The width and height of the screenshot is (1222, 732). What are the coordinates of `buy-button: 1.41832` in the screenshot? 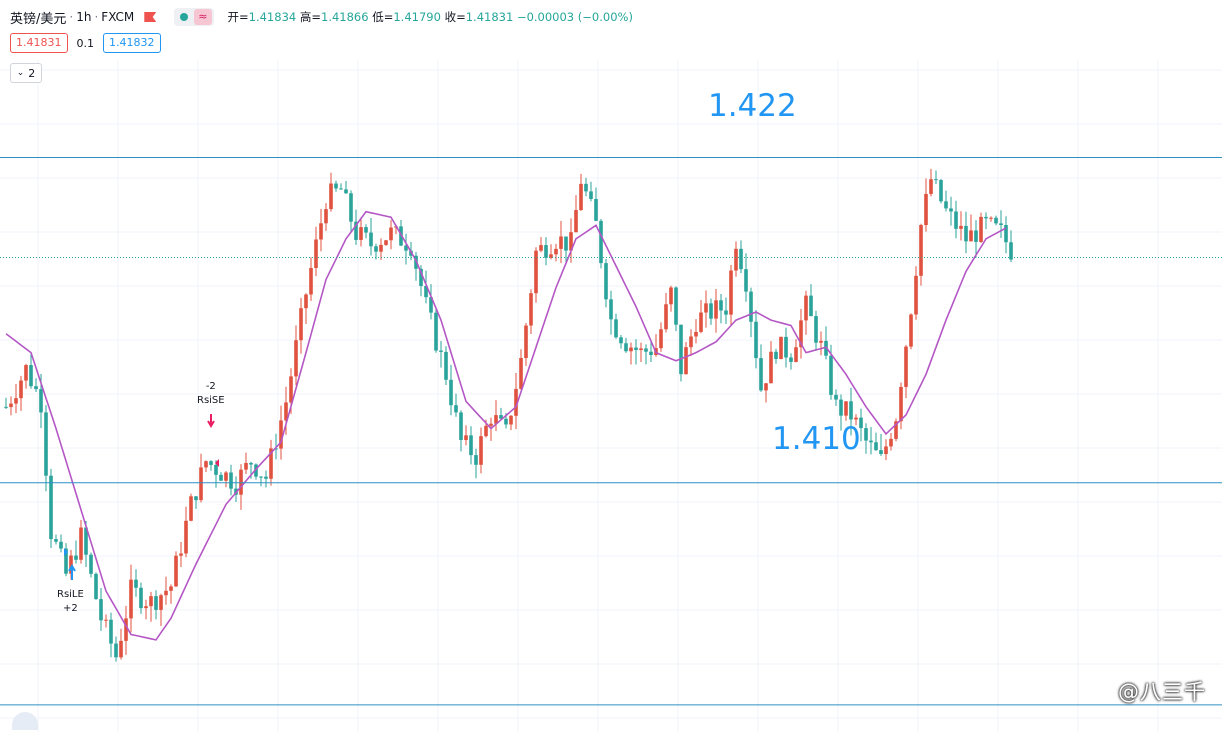 It's located at (132, 43).